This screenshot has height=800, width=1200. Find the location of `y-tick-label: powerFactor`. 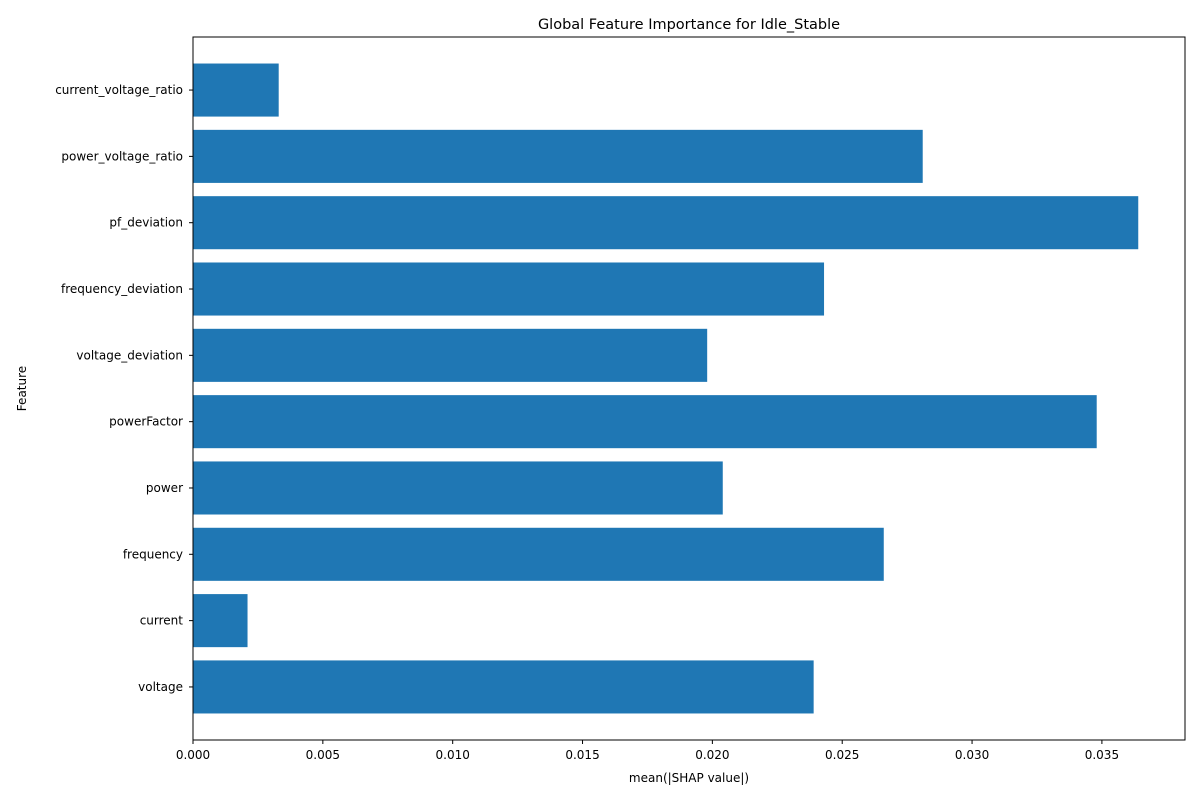

y-tick-label: powerFactor is located at coordinates (146, 422).